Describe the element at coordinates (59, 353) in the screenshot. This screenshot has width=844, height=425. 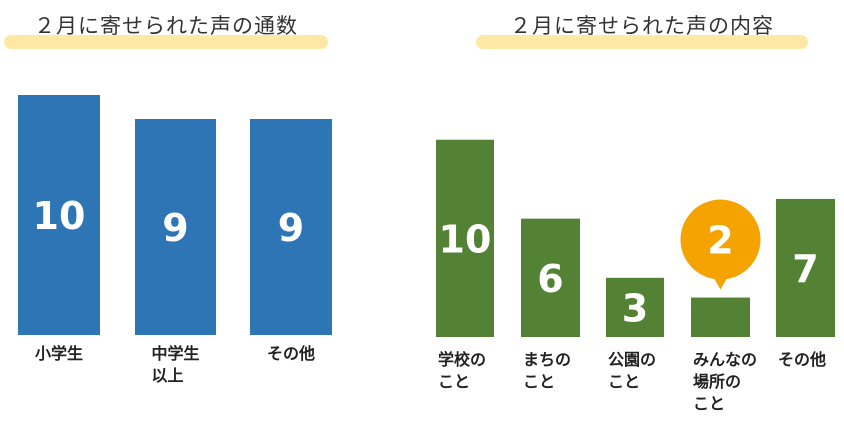
I see `category-label: 小学生` at that location.